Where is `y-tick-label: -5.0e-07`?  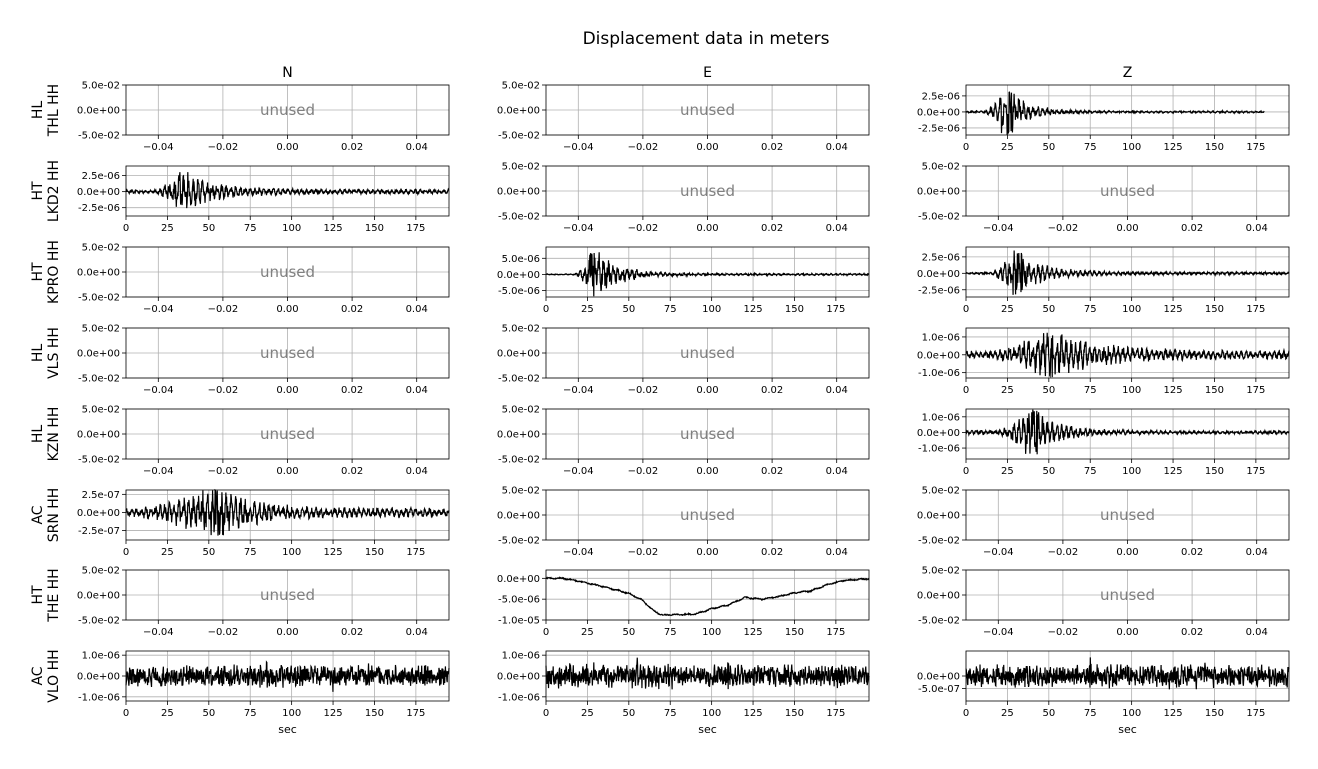 y-tick-label: -5.0e-07 is located at coordinates (939, 689).